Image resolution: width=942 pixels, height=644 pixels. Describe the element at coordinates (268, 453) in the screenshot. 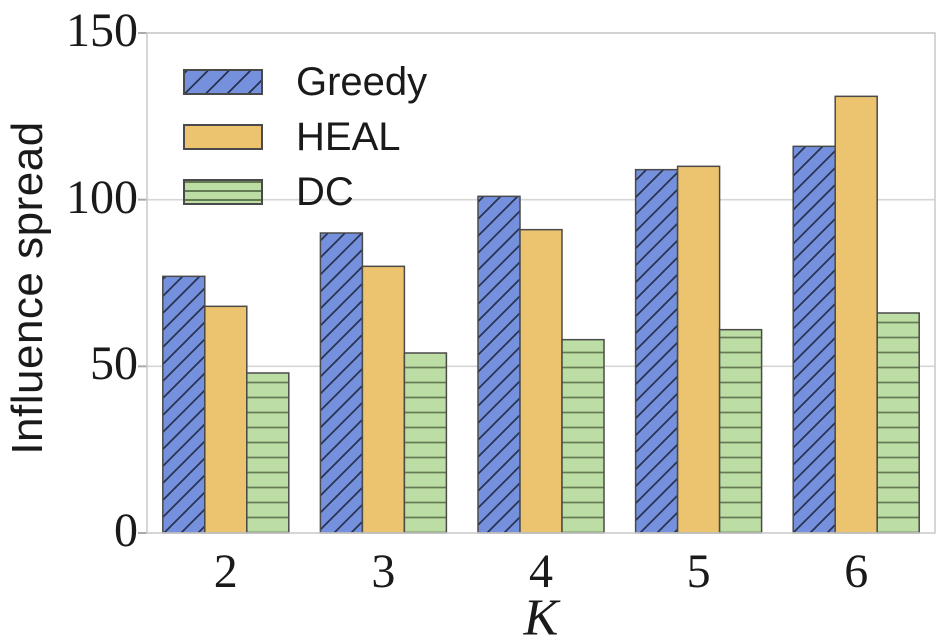

I see `bar-dc-k2` at that location.